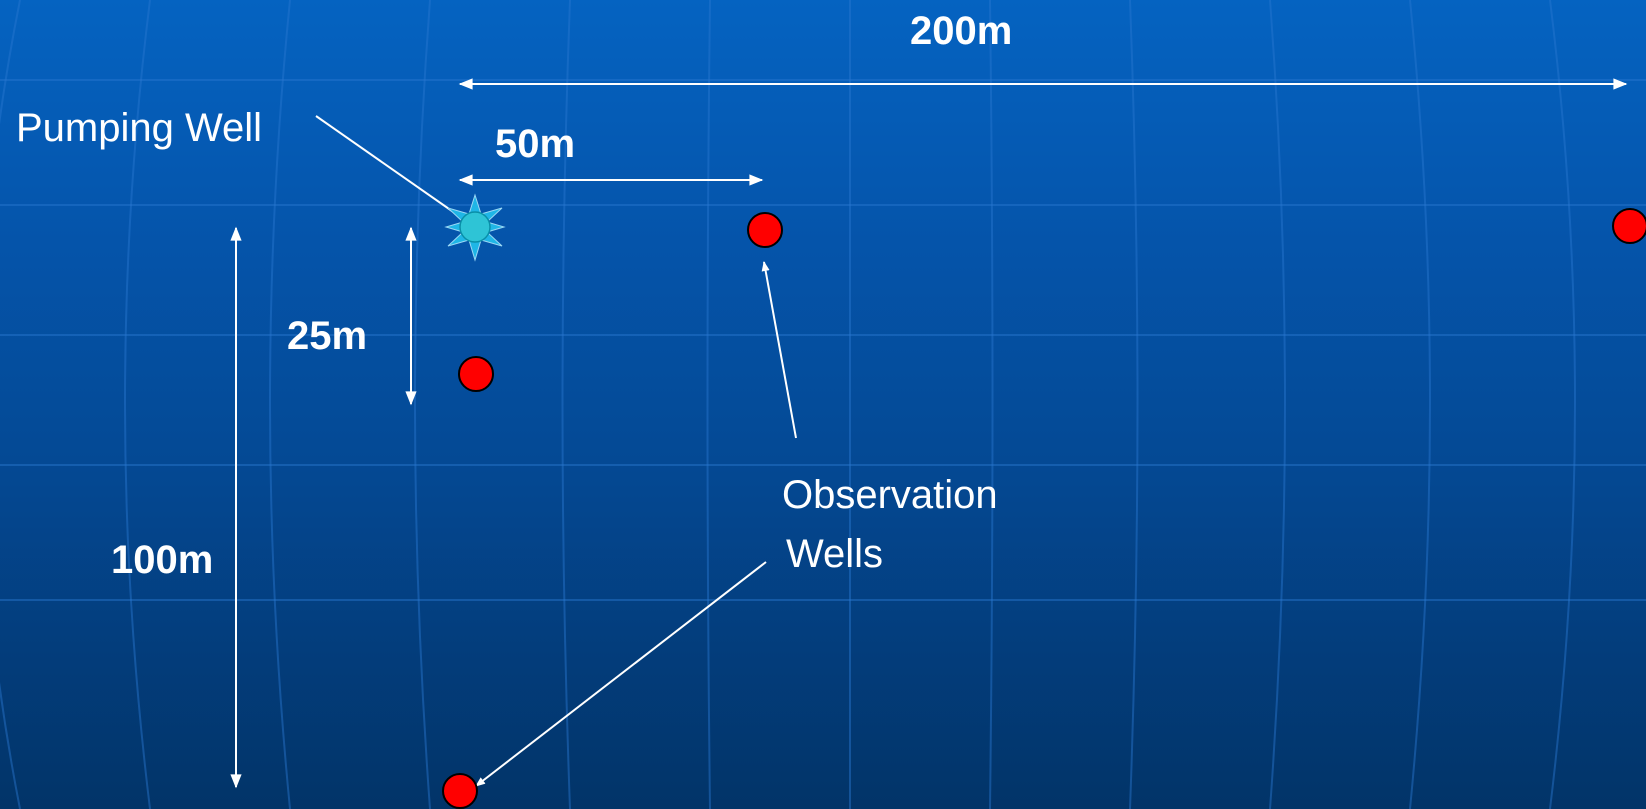 This screenshot has width=1646, height=809. Describe the element at coordinates (460, 791) in the screenshot. I see `observation-well-100m` at that location.